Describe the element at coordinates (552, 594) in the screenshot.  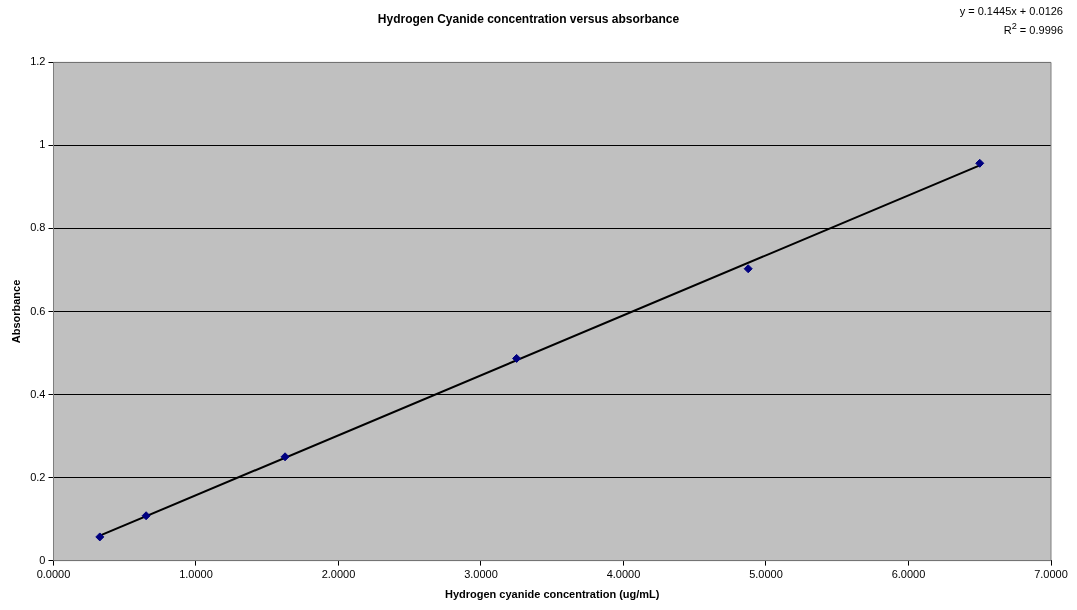
I see `x-axis-title: Hydrogen cyanide concentration (ug/mL)` at that location.